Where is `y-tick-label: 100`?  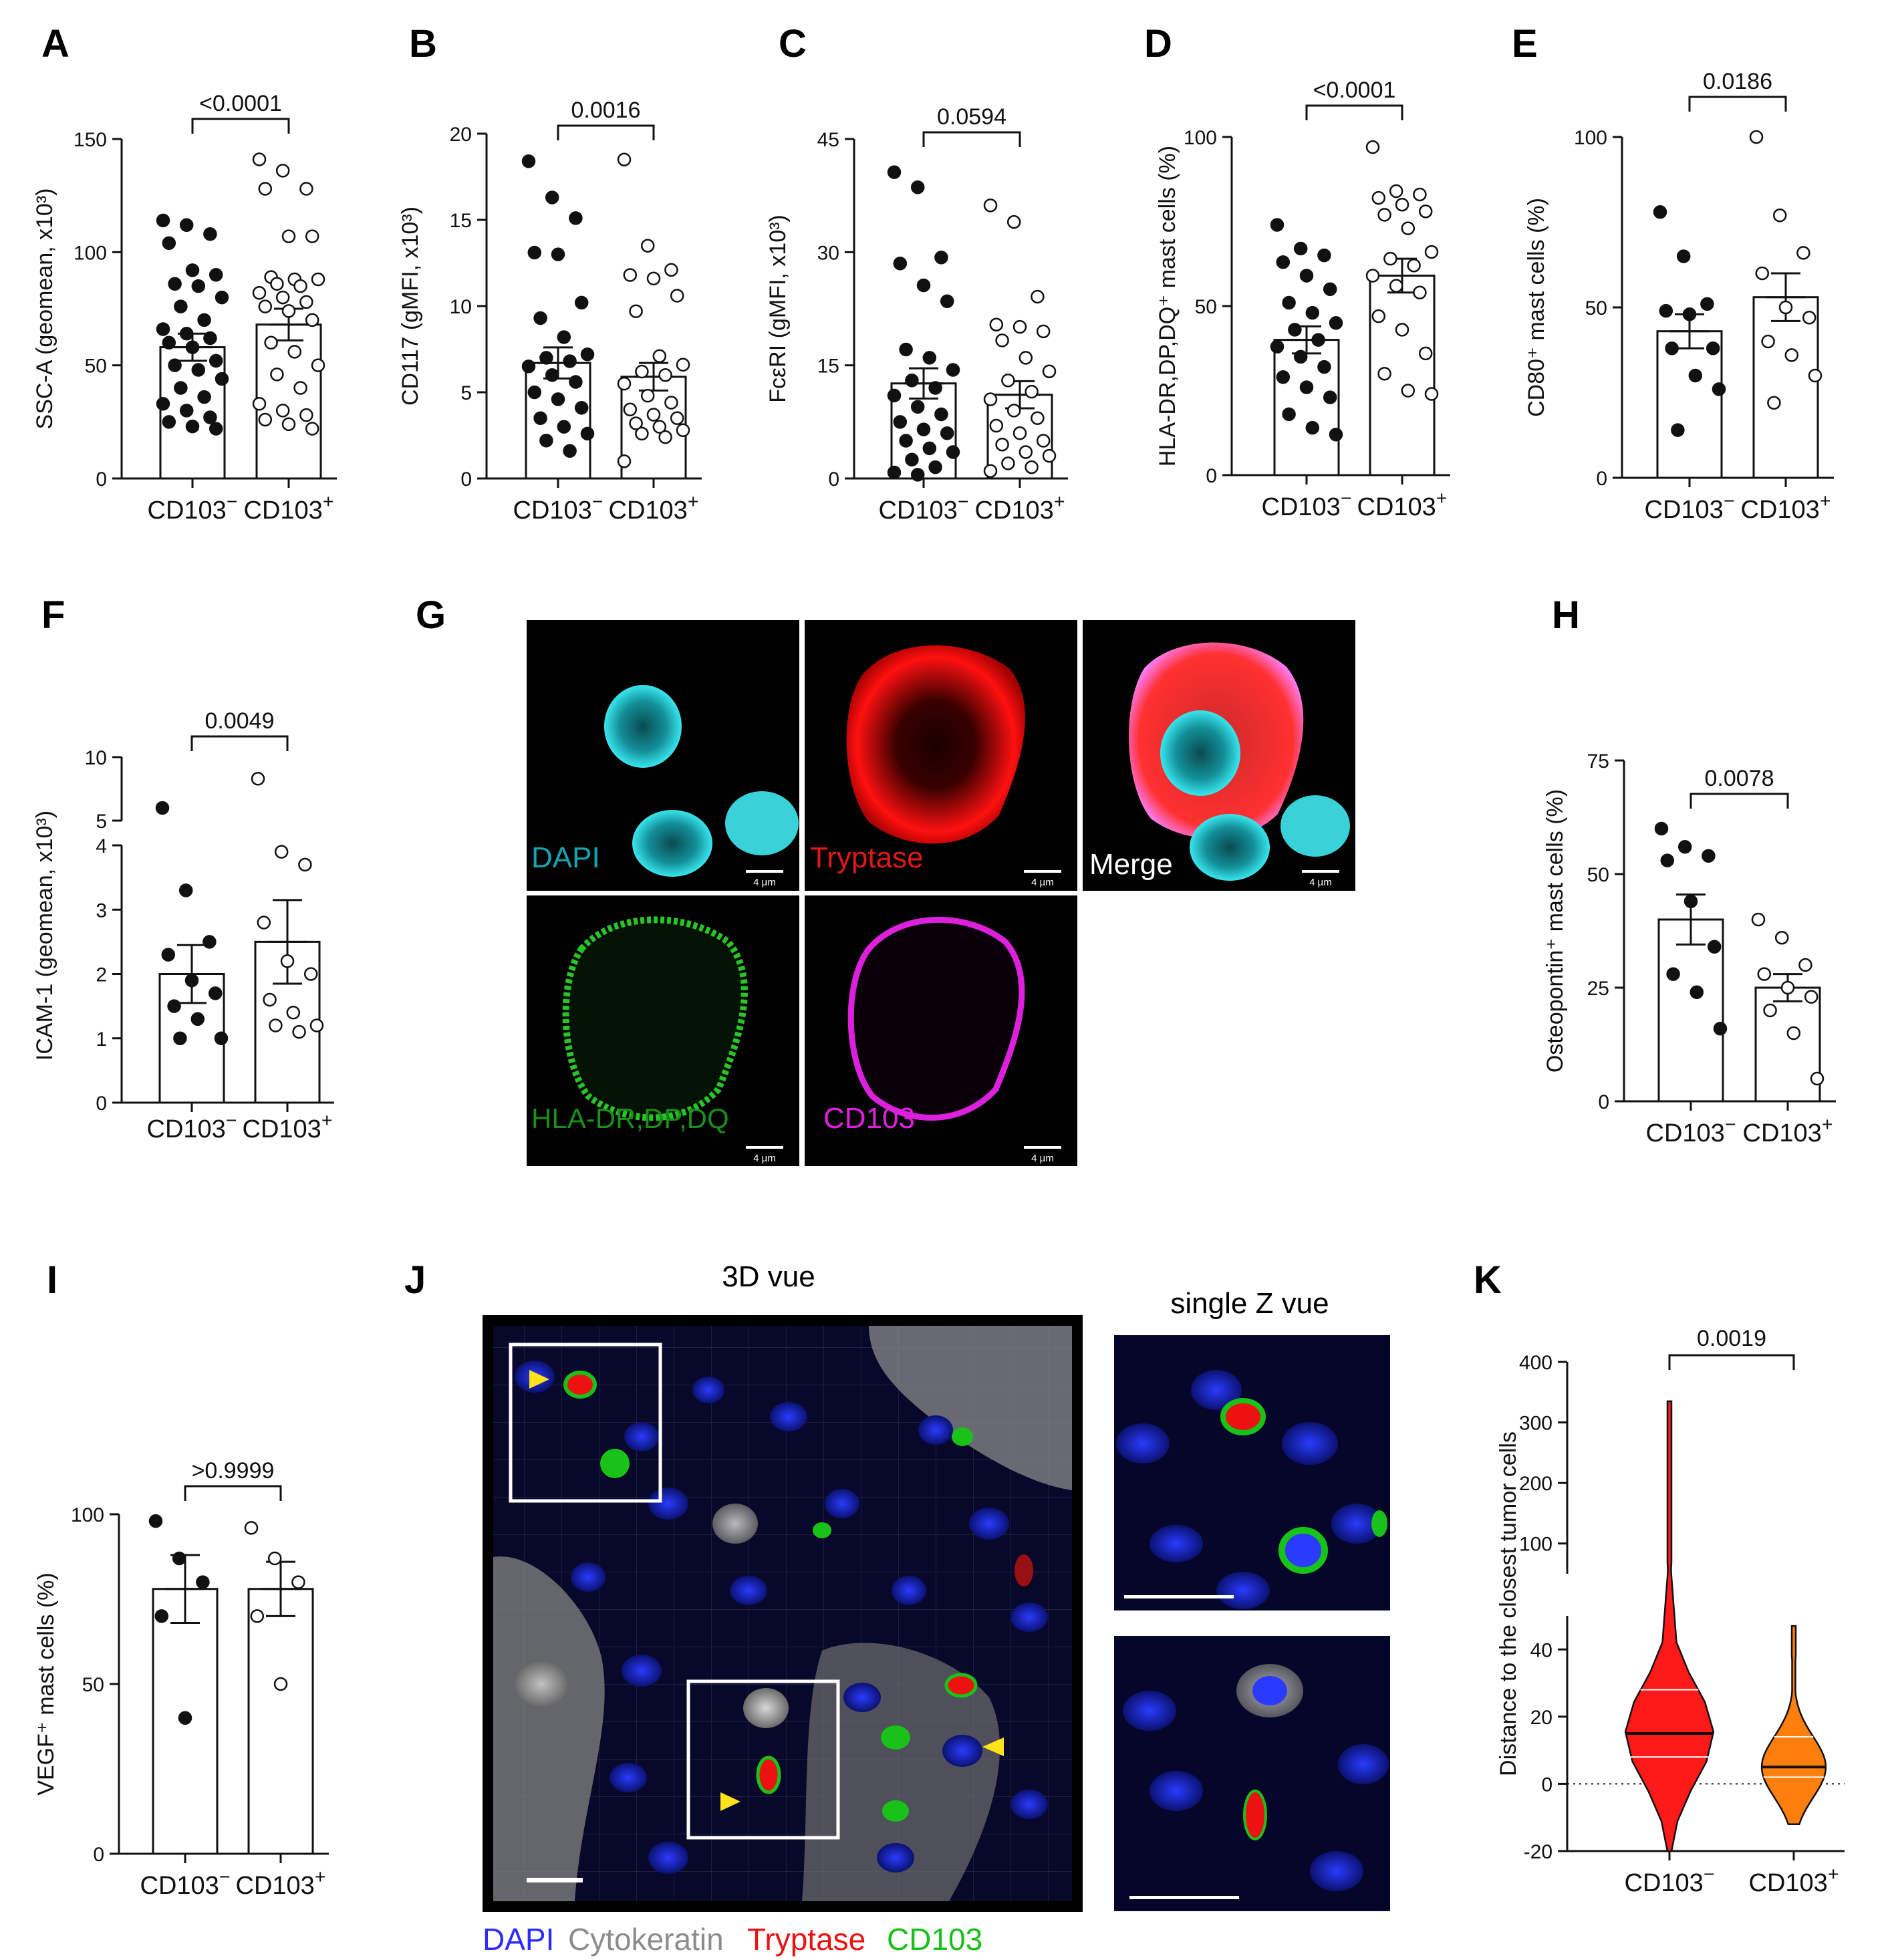 y-tick-label: 100 is located at coordinates (1200, 138).